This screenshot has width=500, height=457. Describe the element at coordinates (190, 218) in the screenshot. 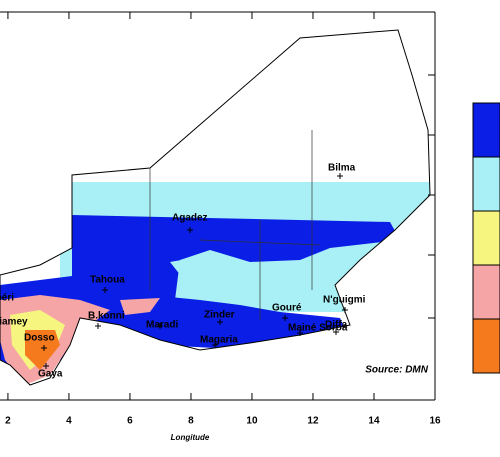

I see `place-label: Agadez` at that location.